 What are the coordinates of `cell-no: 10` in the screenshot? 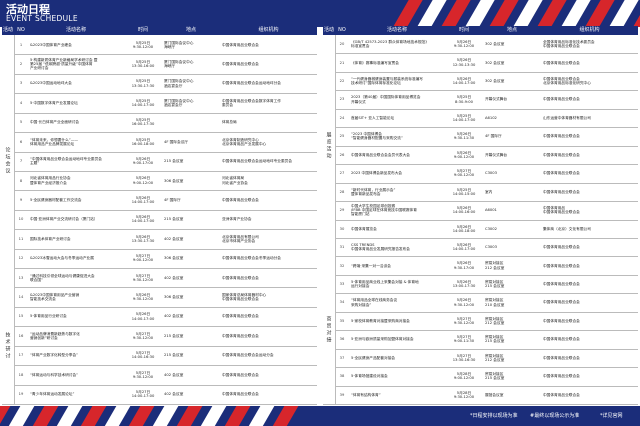 It's located at (21, 219).